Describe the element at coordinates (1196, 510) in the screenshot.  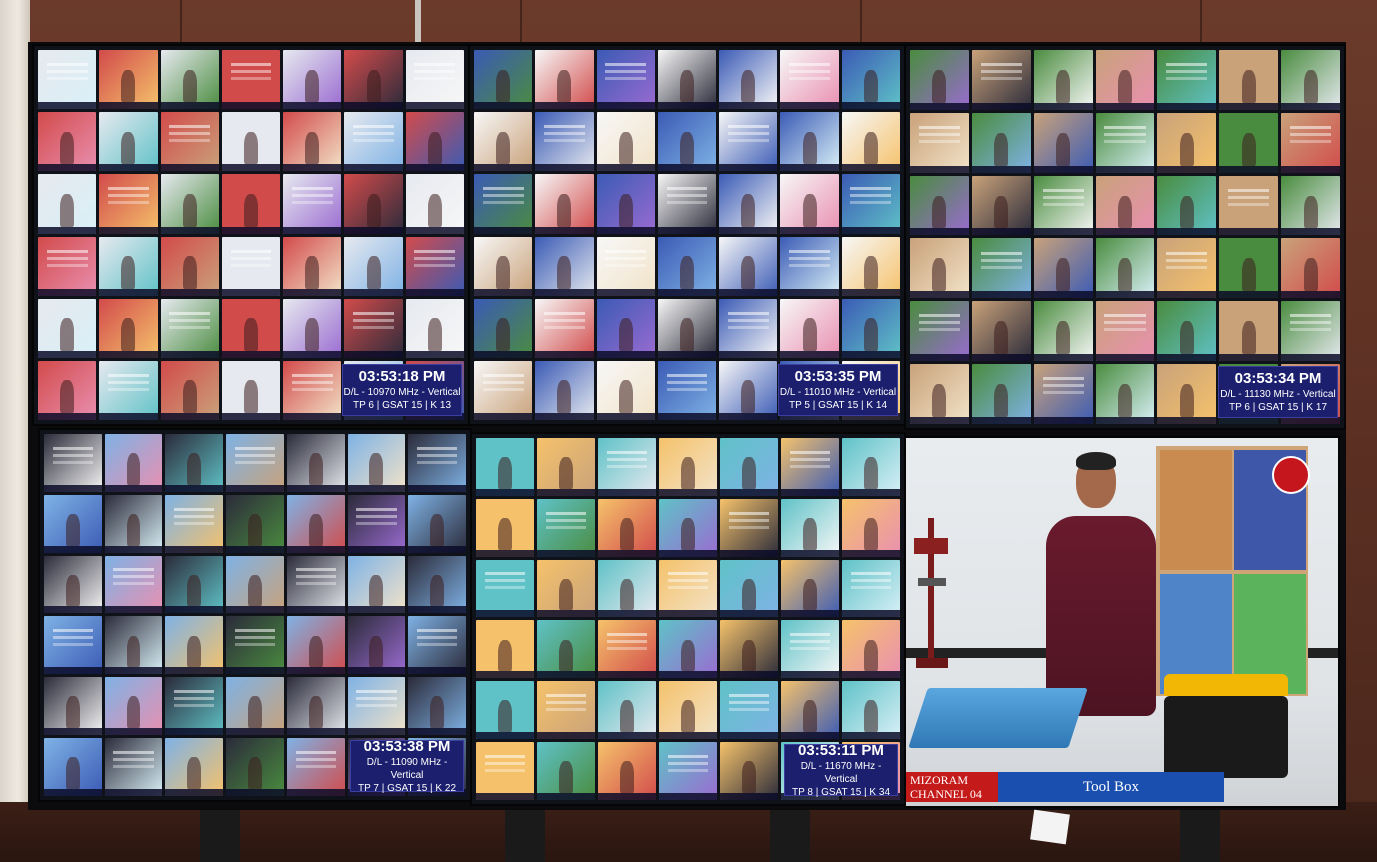
I see `poster-panel` at that location.